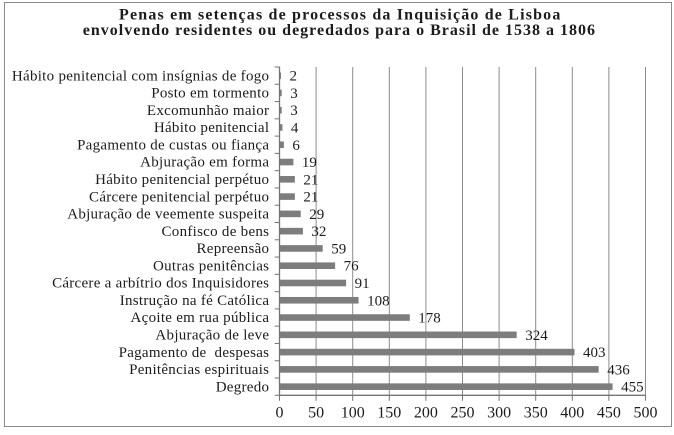 This screenshot has height=435, width=674. I want to click on svg-text: 300, so click(499, 413).